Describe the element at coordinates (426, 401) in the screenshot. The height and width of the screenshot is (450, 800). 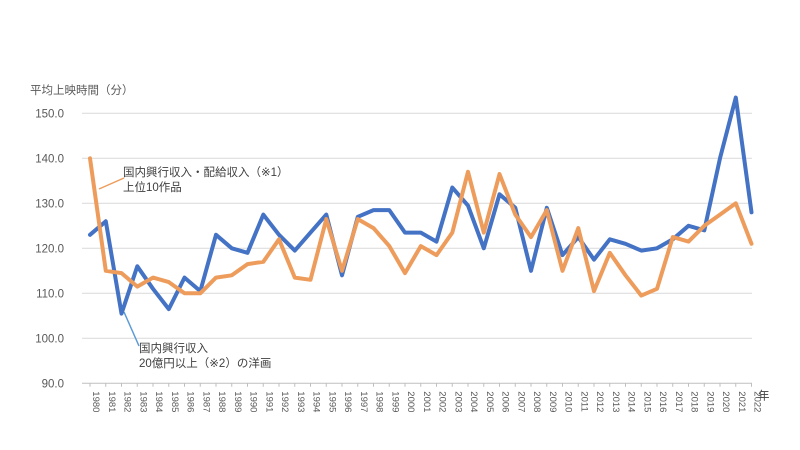
I see `x-tick-label: 2001` at that location.